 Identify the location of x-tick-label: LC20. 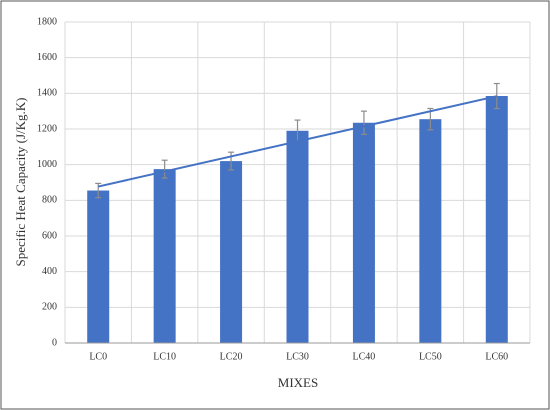
(231, 356).